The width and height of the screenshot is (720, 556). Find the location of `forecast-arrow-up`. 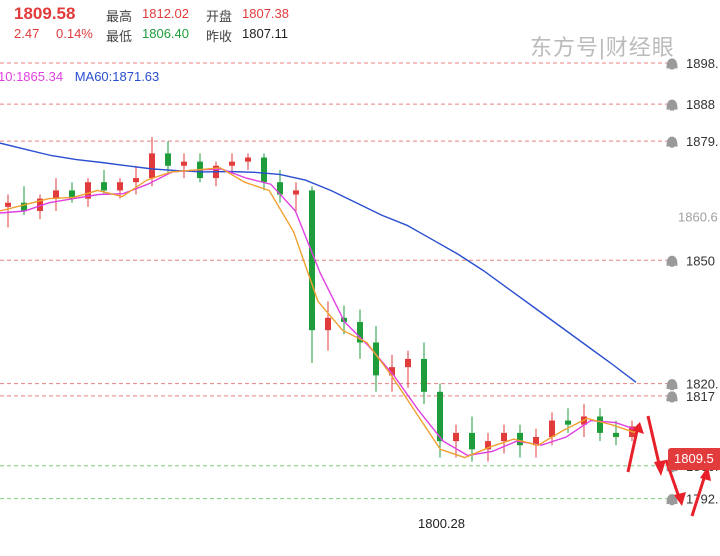

forecast-arrow-up is located at coordinates (633, 449).